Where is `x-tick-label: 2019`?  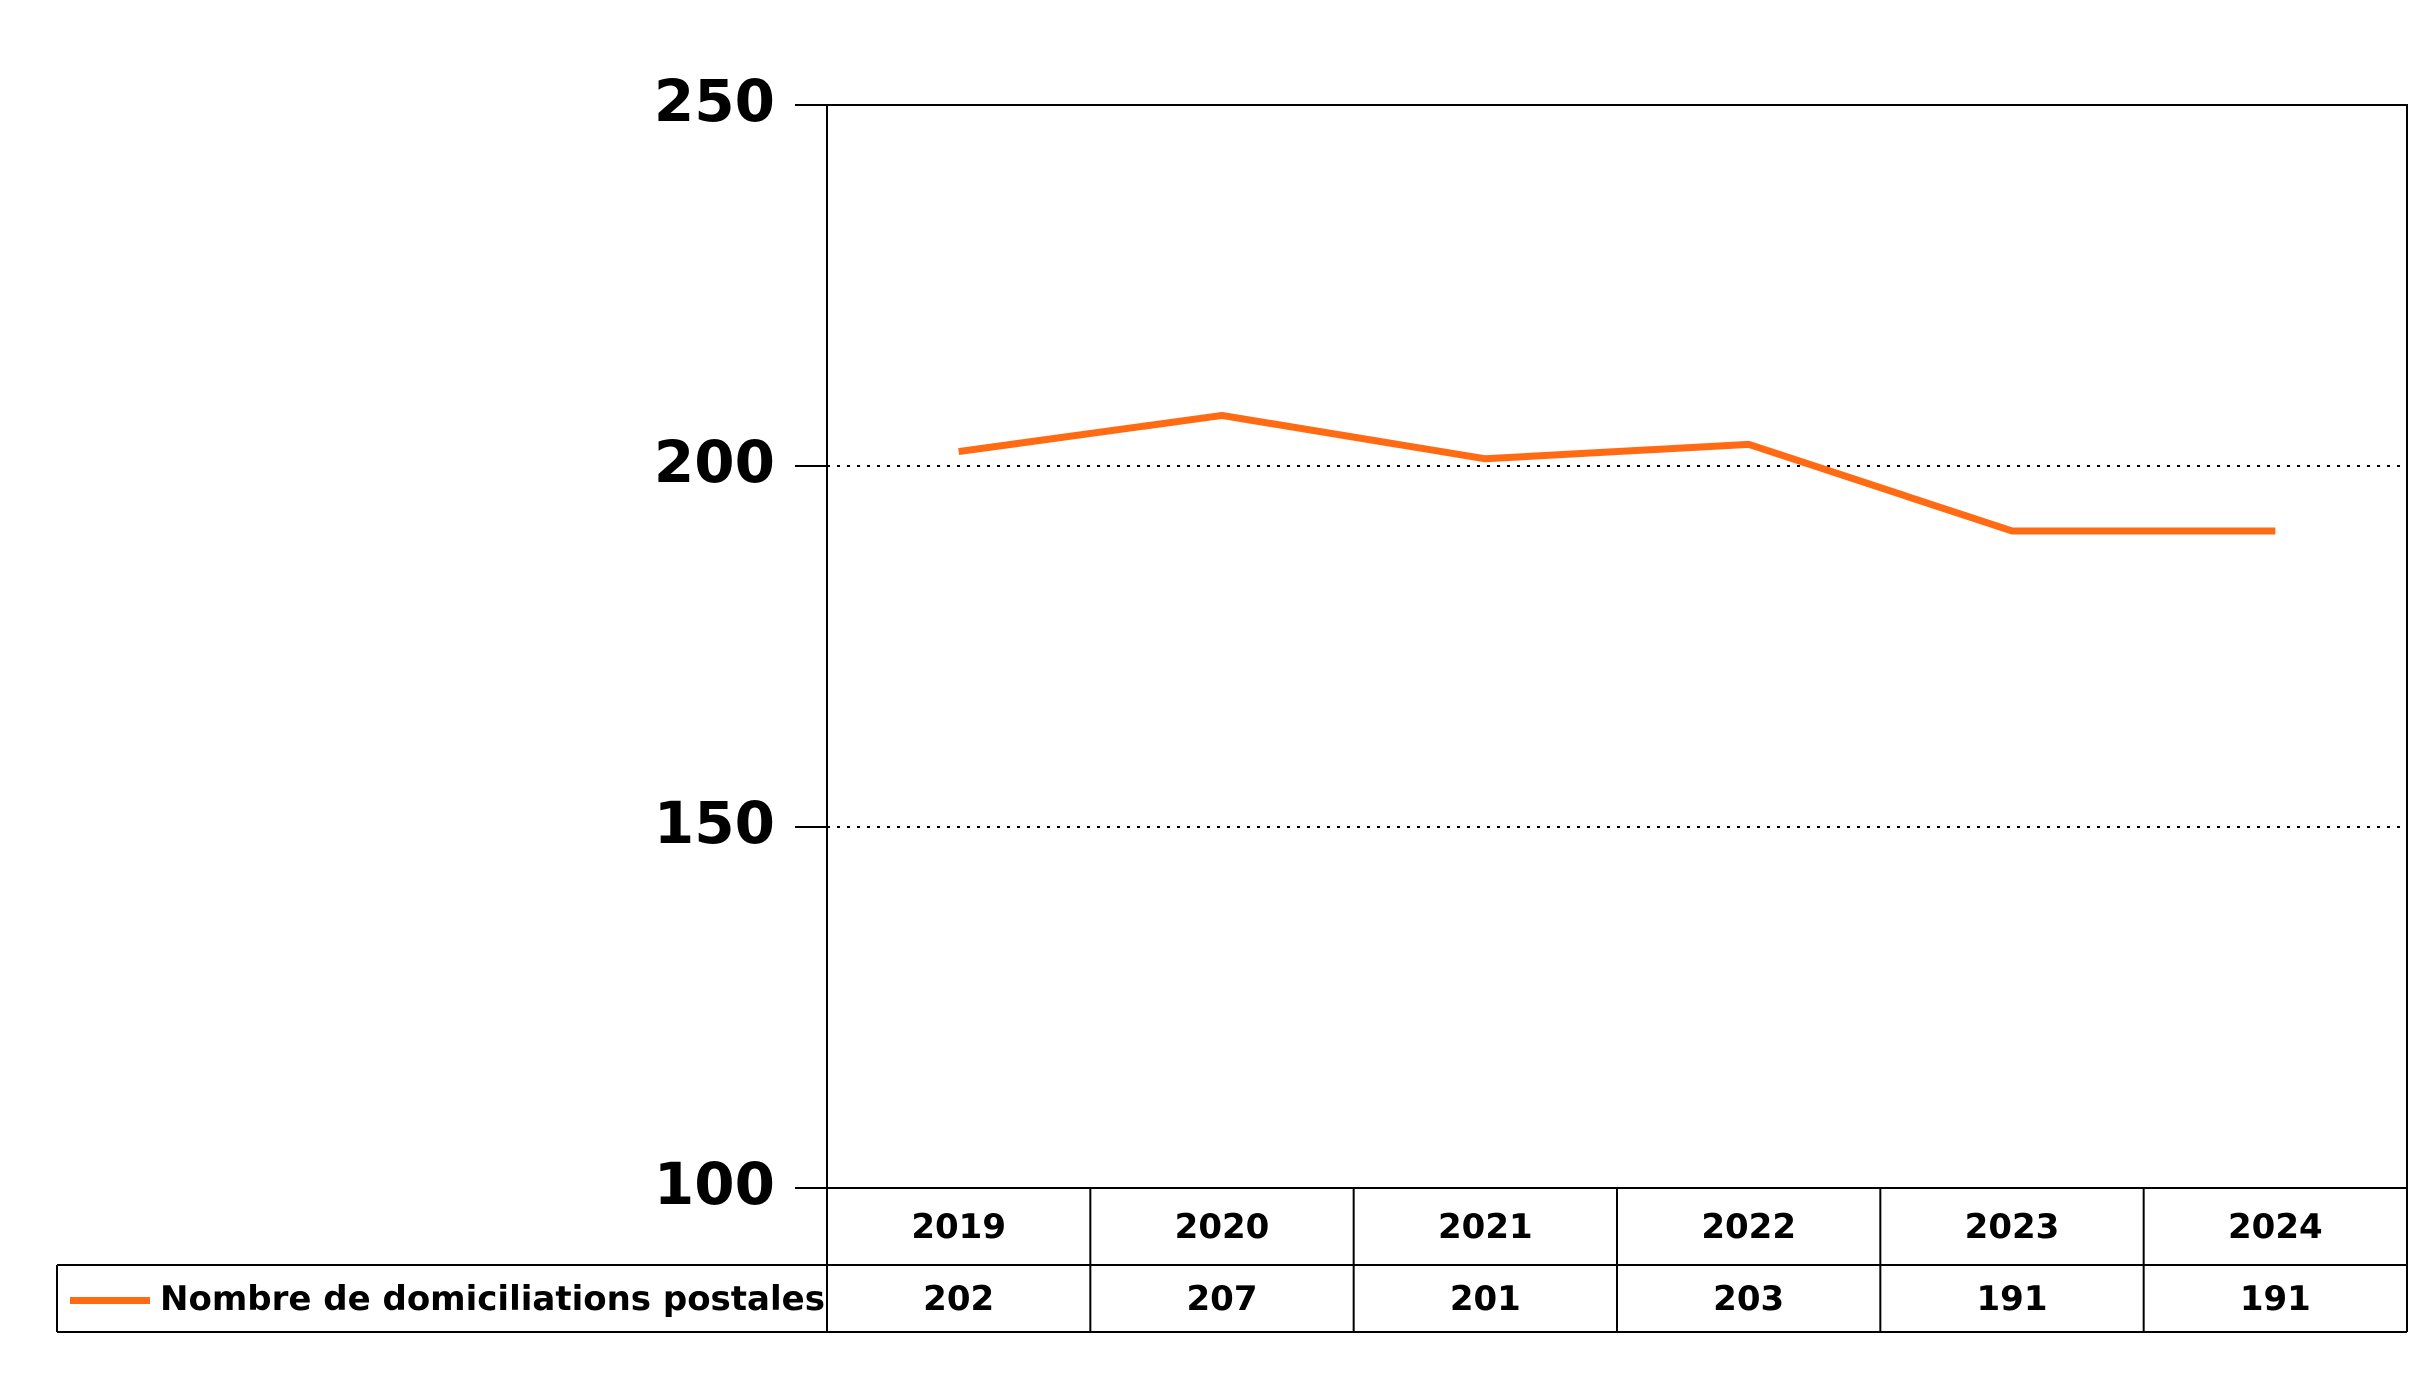
x-tick-label: 2019 is located at coordinates (958, 1227).